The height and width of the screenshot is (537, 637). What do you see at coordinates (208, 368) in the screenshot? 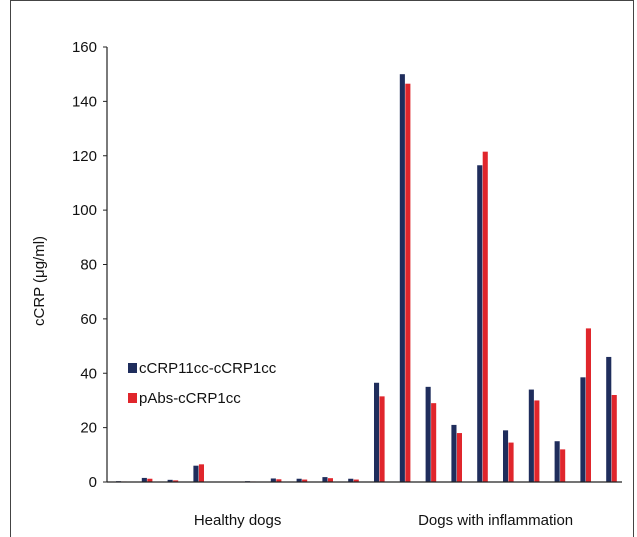
I see `legend-label: cCRP11cc-cCRP1cc` at bounding box center [208, 368].